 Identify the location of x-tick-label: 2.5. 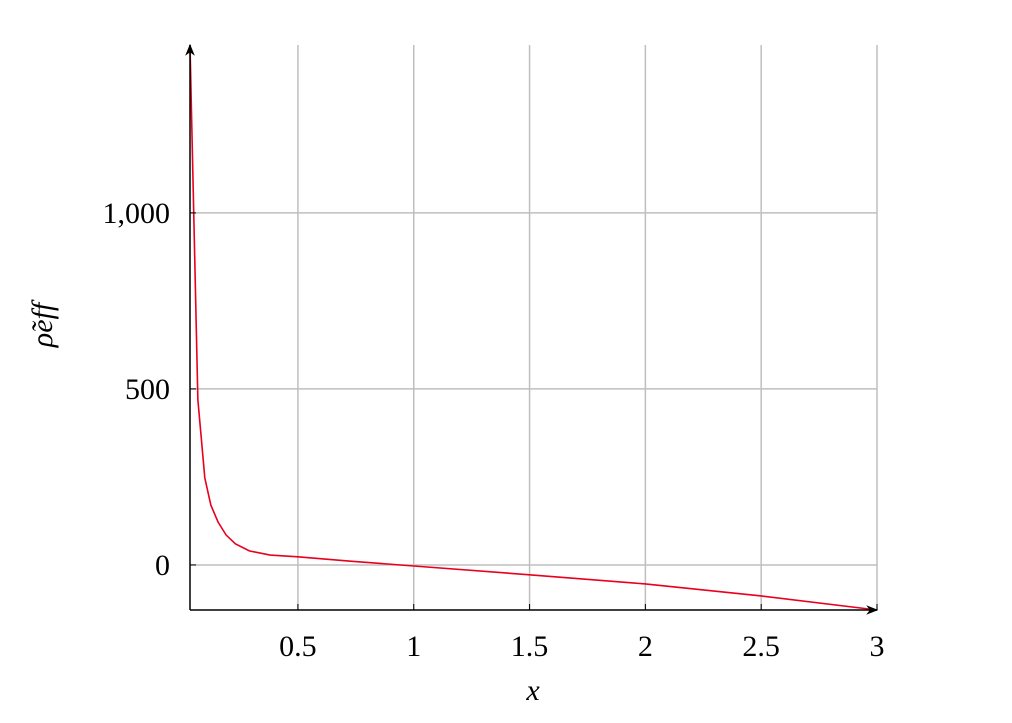
(761, 646).